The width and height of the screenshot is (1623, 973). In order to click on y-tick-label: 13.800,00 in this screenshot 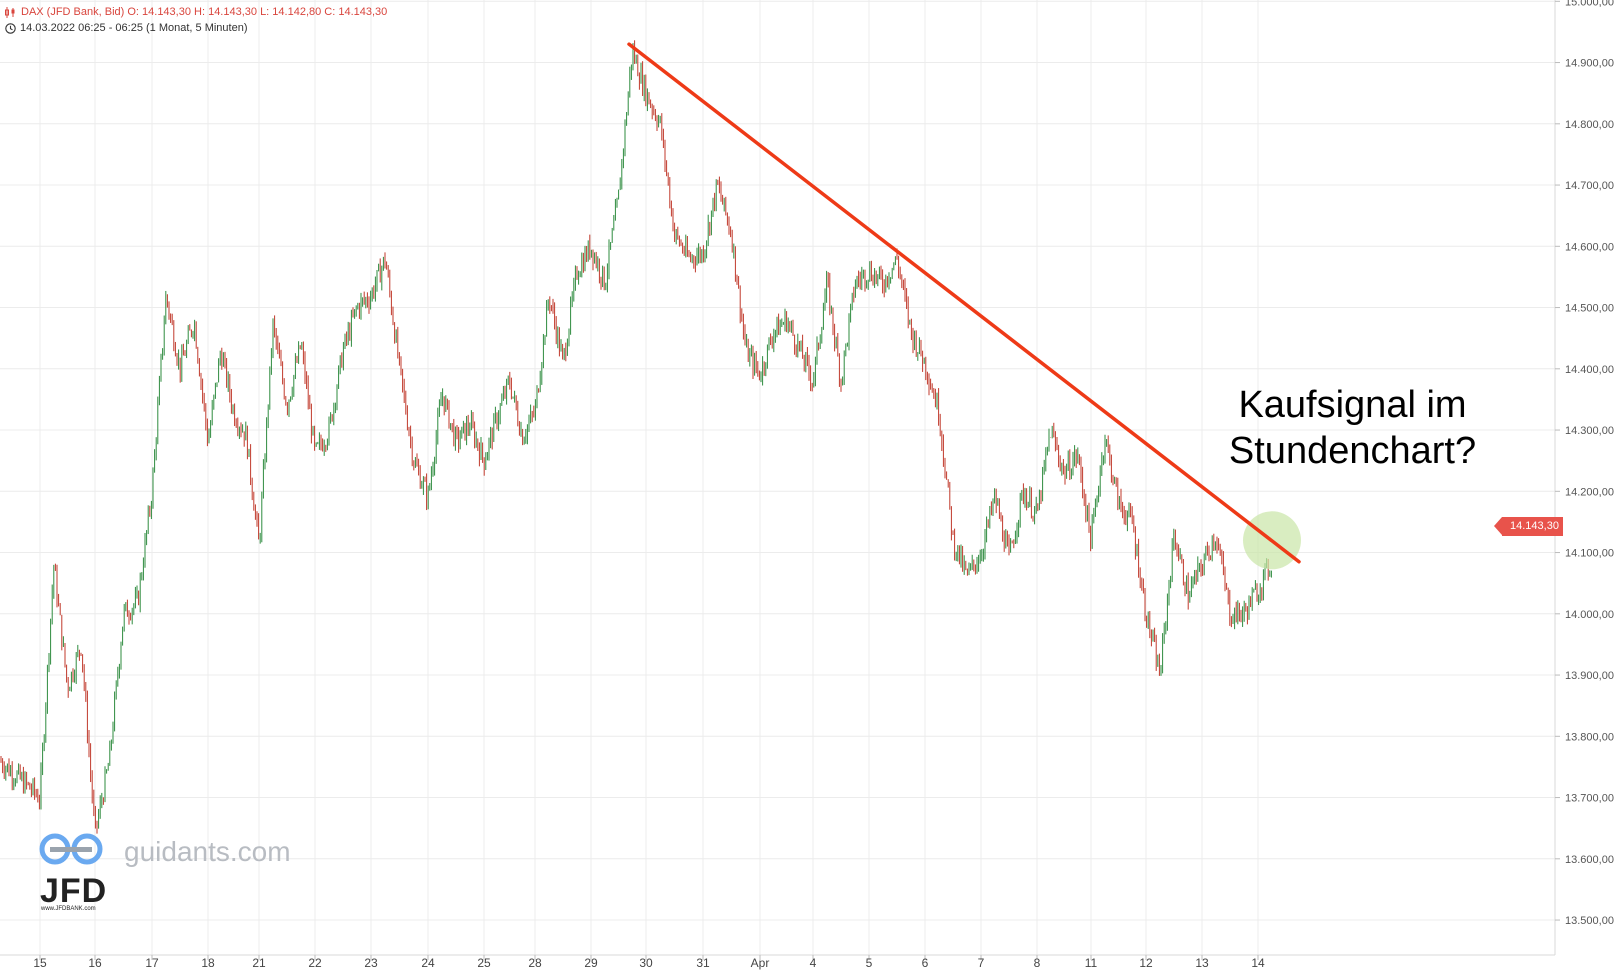, I will do `click(1589, 737)`.